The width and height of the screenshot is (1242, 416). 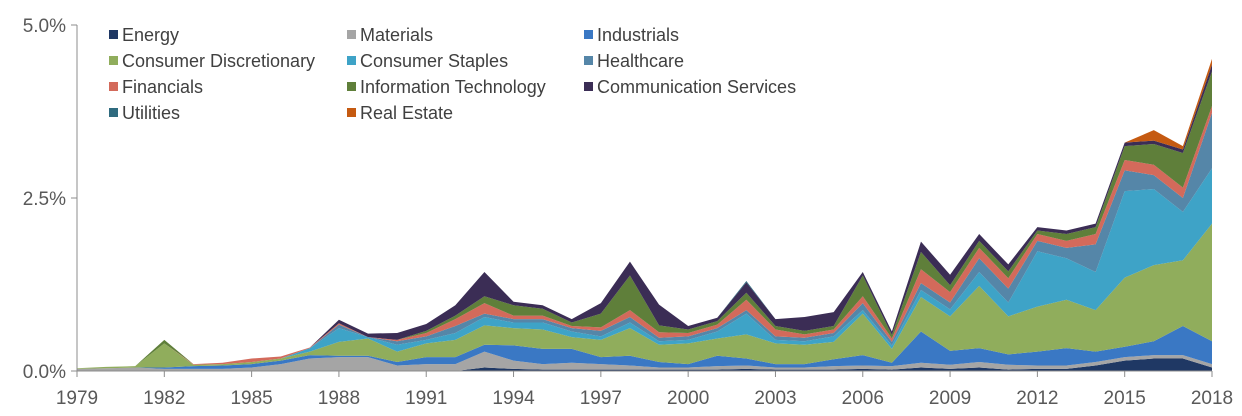 What do you see at coordinates (696, 87) in the screenshot?
I see `legend-label: Communication Services` at bounding box center [696, 87].